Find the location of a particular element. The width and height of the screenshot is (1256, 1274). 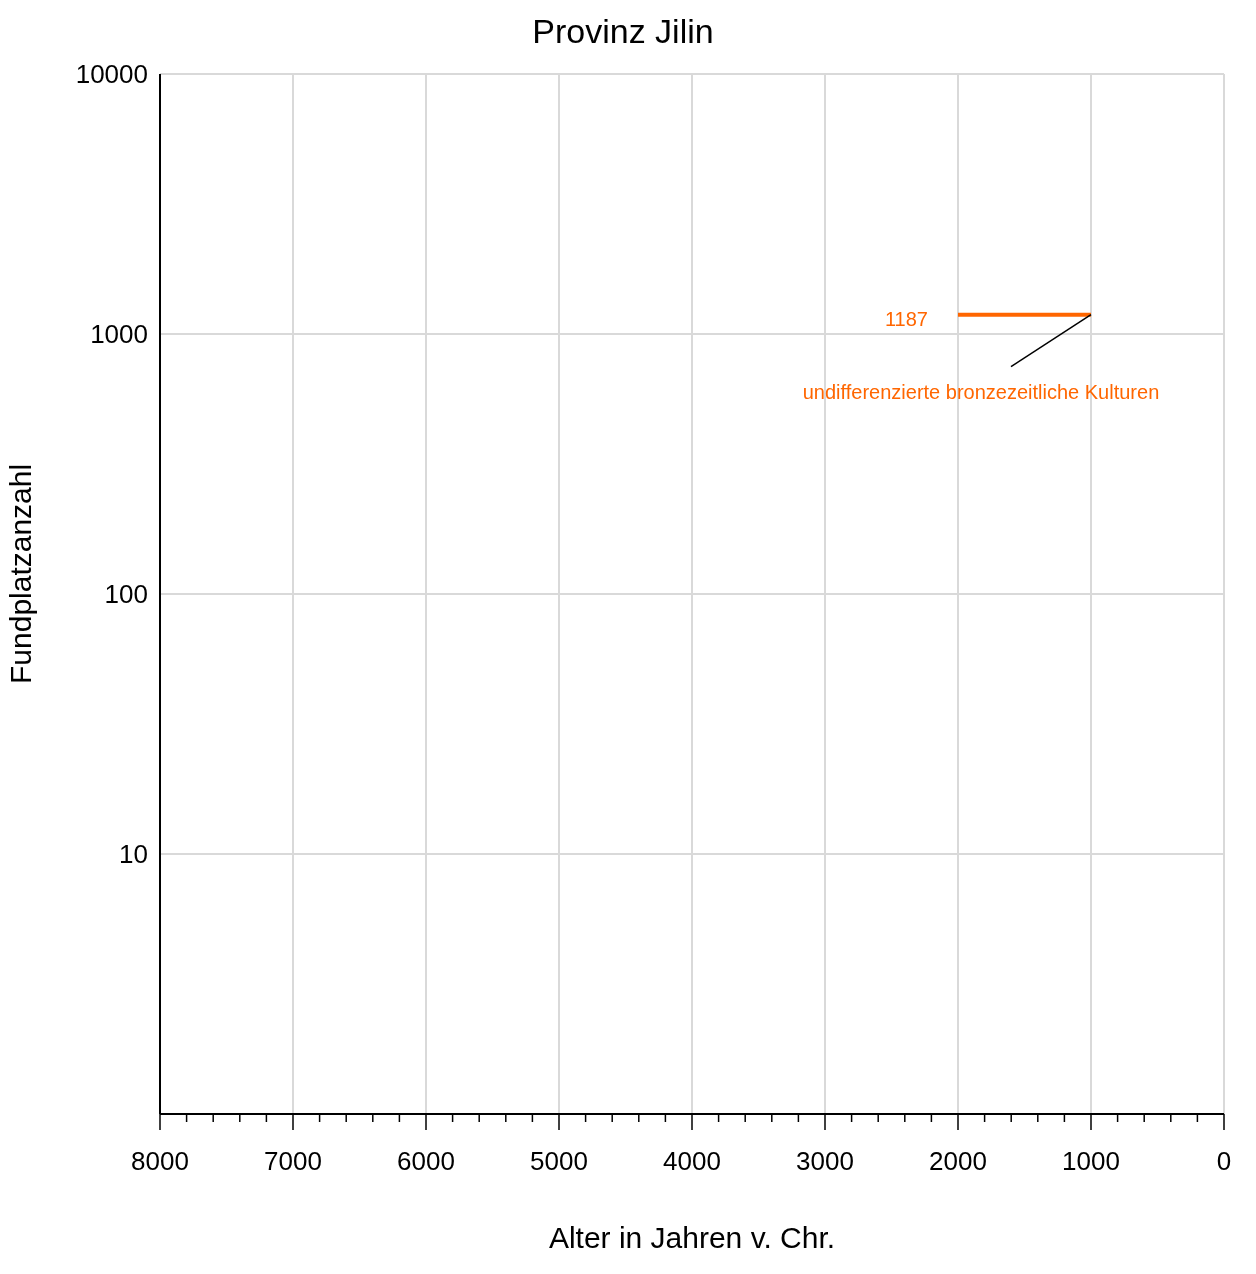

x-tick-label: 8000 is located at coordinates (160, 1161).